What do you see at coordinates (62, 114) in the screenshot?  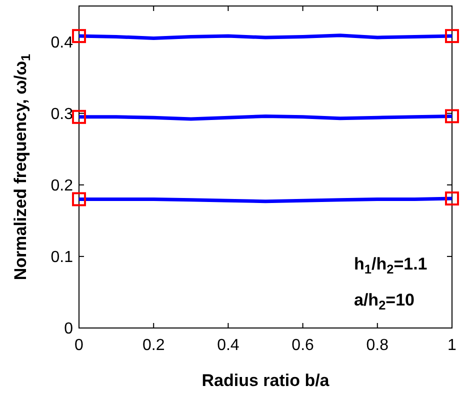 I see `y-tick-label: 0.3` at bounding box center [62, 114].